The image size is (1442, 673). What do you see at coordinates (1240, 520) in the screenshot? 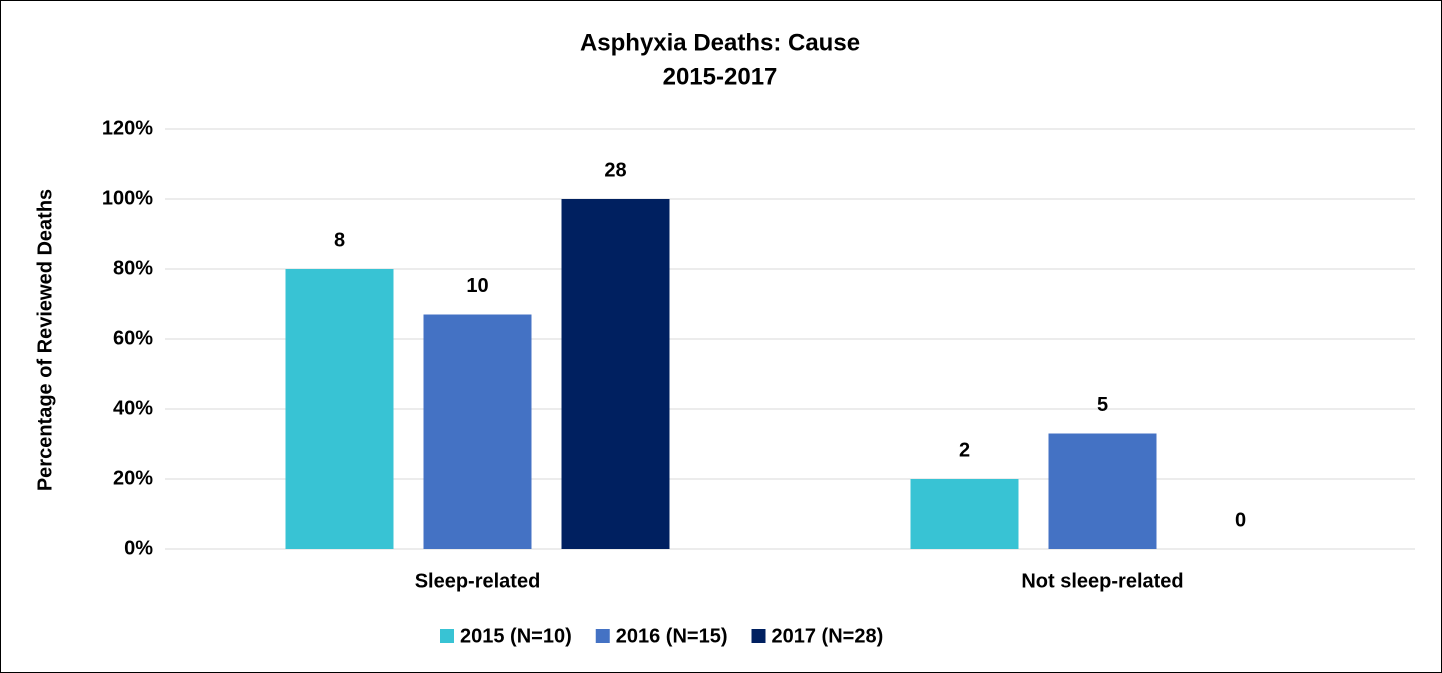
I see `data-label: 0` at bounding box center [1240, 520].